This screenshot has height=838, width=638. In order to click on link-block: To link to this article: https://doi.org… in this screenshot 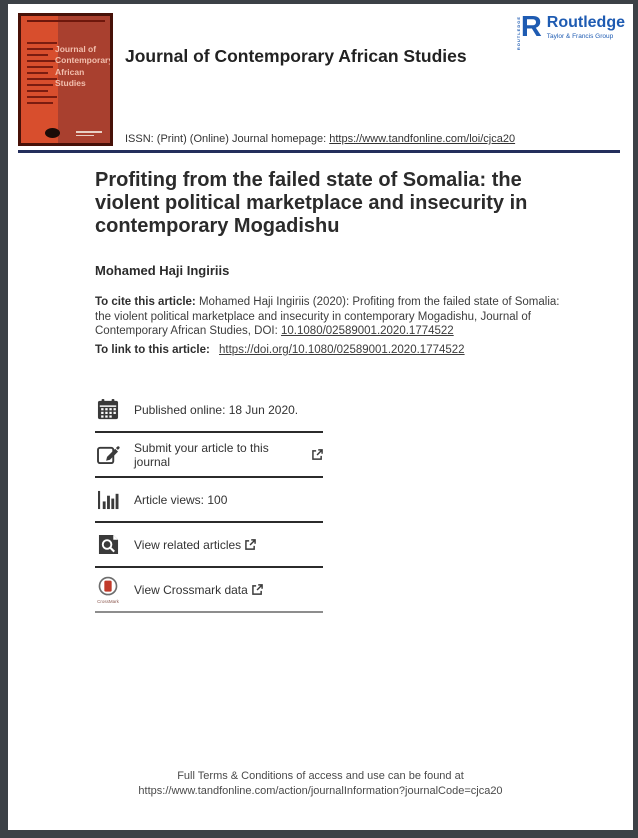, I will do `click(280, 350)`.